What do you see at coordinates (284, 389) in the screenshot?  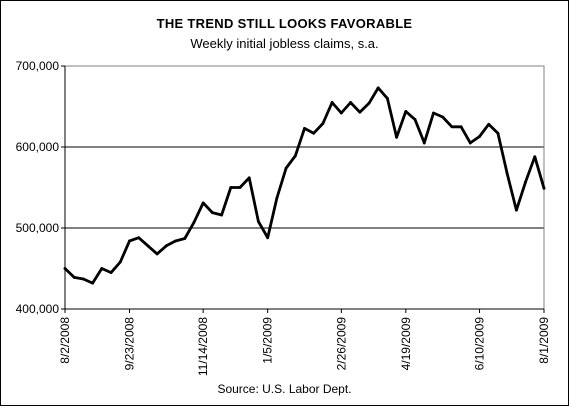 I see `chart-source: Source: U.S. Labor Dept.` at bounding box center [284, 389].